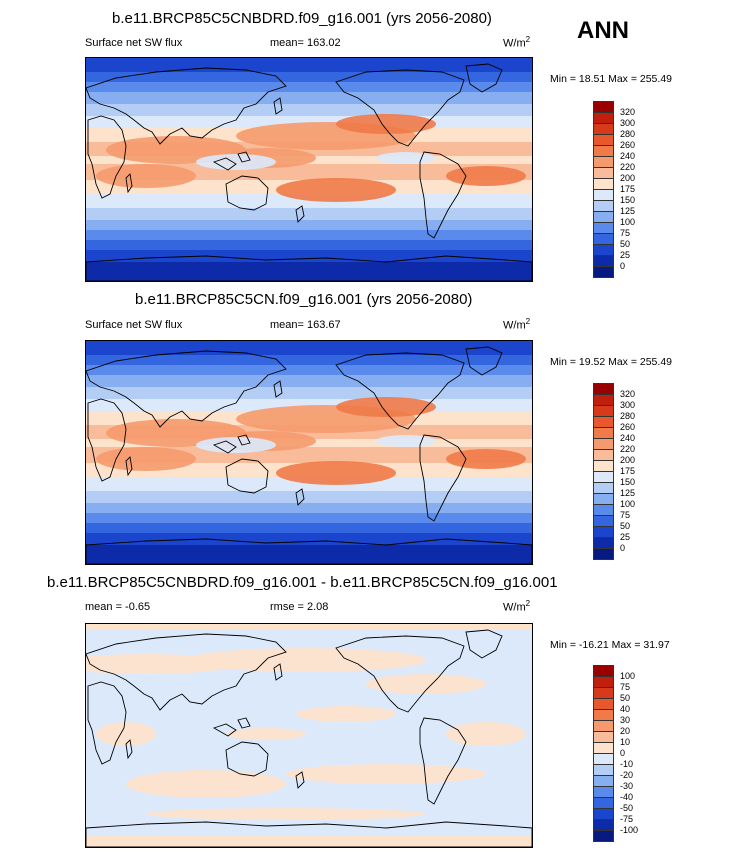 Image resolution: width=733 pixels, height=858 pixels. What do you see at coordinates (118, 607) in the screenshot?
I see `panel3-mean: mean = -0.65` at bounding box center [118, 607].